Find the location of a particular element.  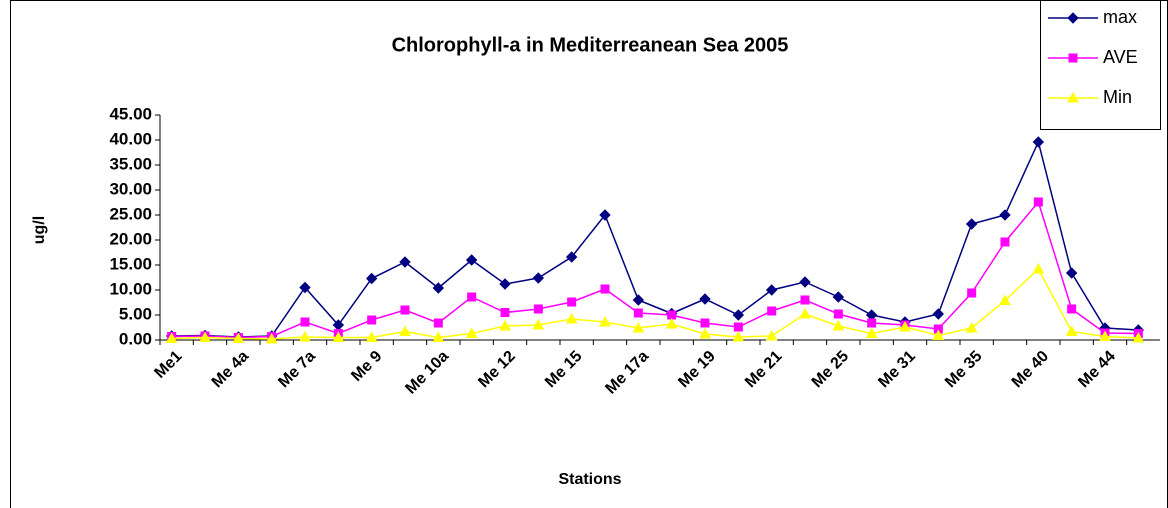

legend-box is located at coordinates (1100, 65).